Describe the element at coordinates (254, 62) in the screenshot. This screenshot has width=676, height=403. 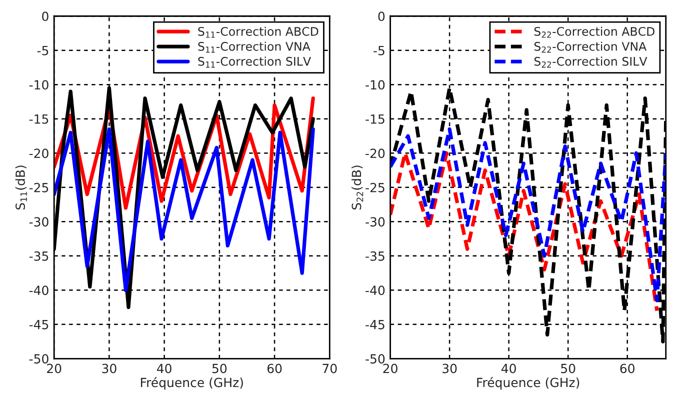
I see `legend-label: S$_{11}$-Correction SILV` at that location.